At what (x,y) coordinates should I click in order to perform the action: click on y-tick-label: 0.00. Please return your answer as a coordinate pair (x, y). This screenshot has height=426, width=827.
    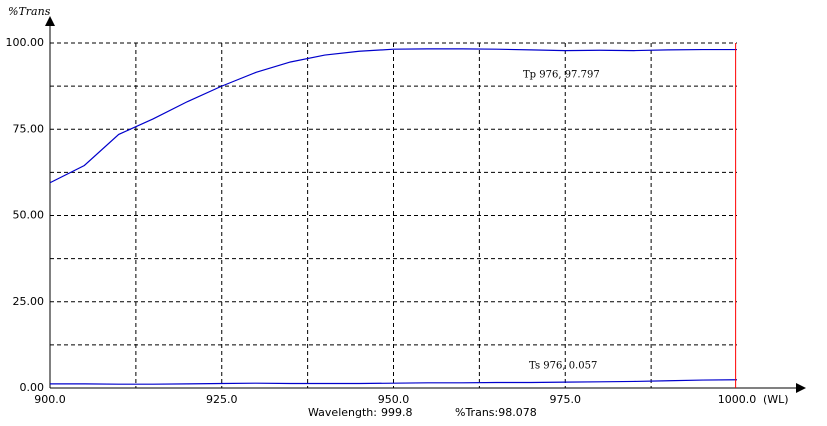
    Looking at the image, I should click on (32, 387).